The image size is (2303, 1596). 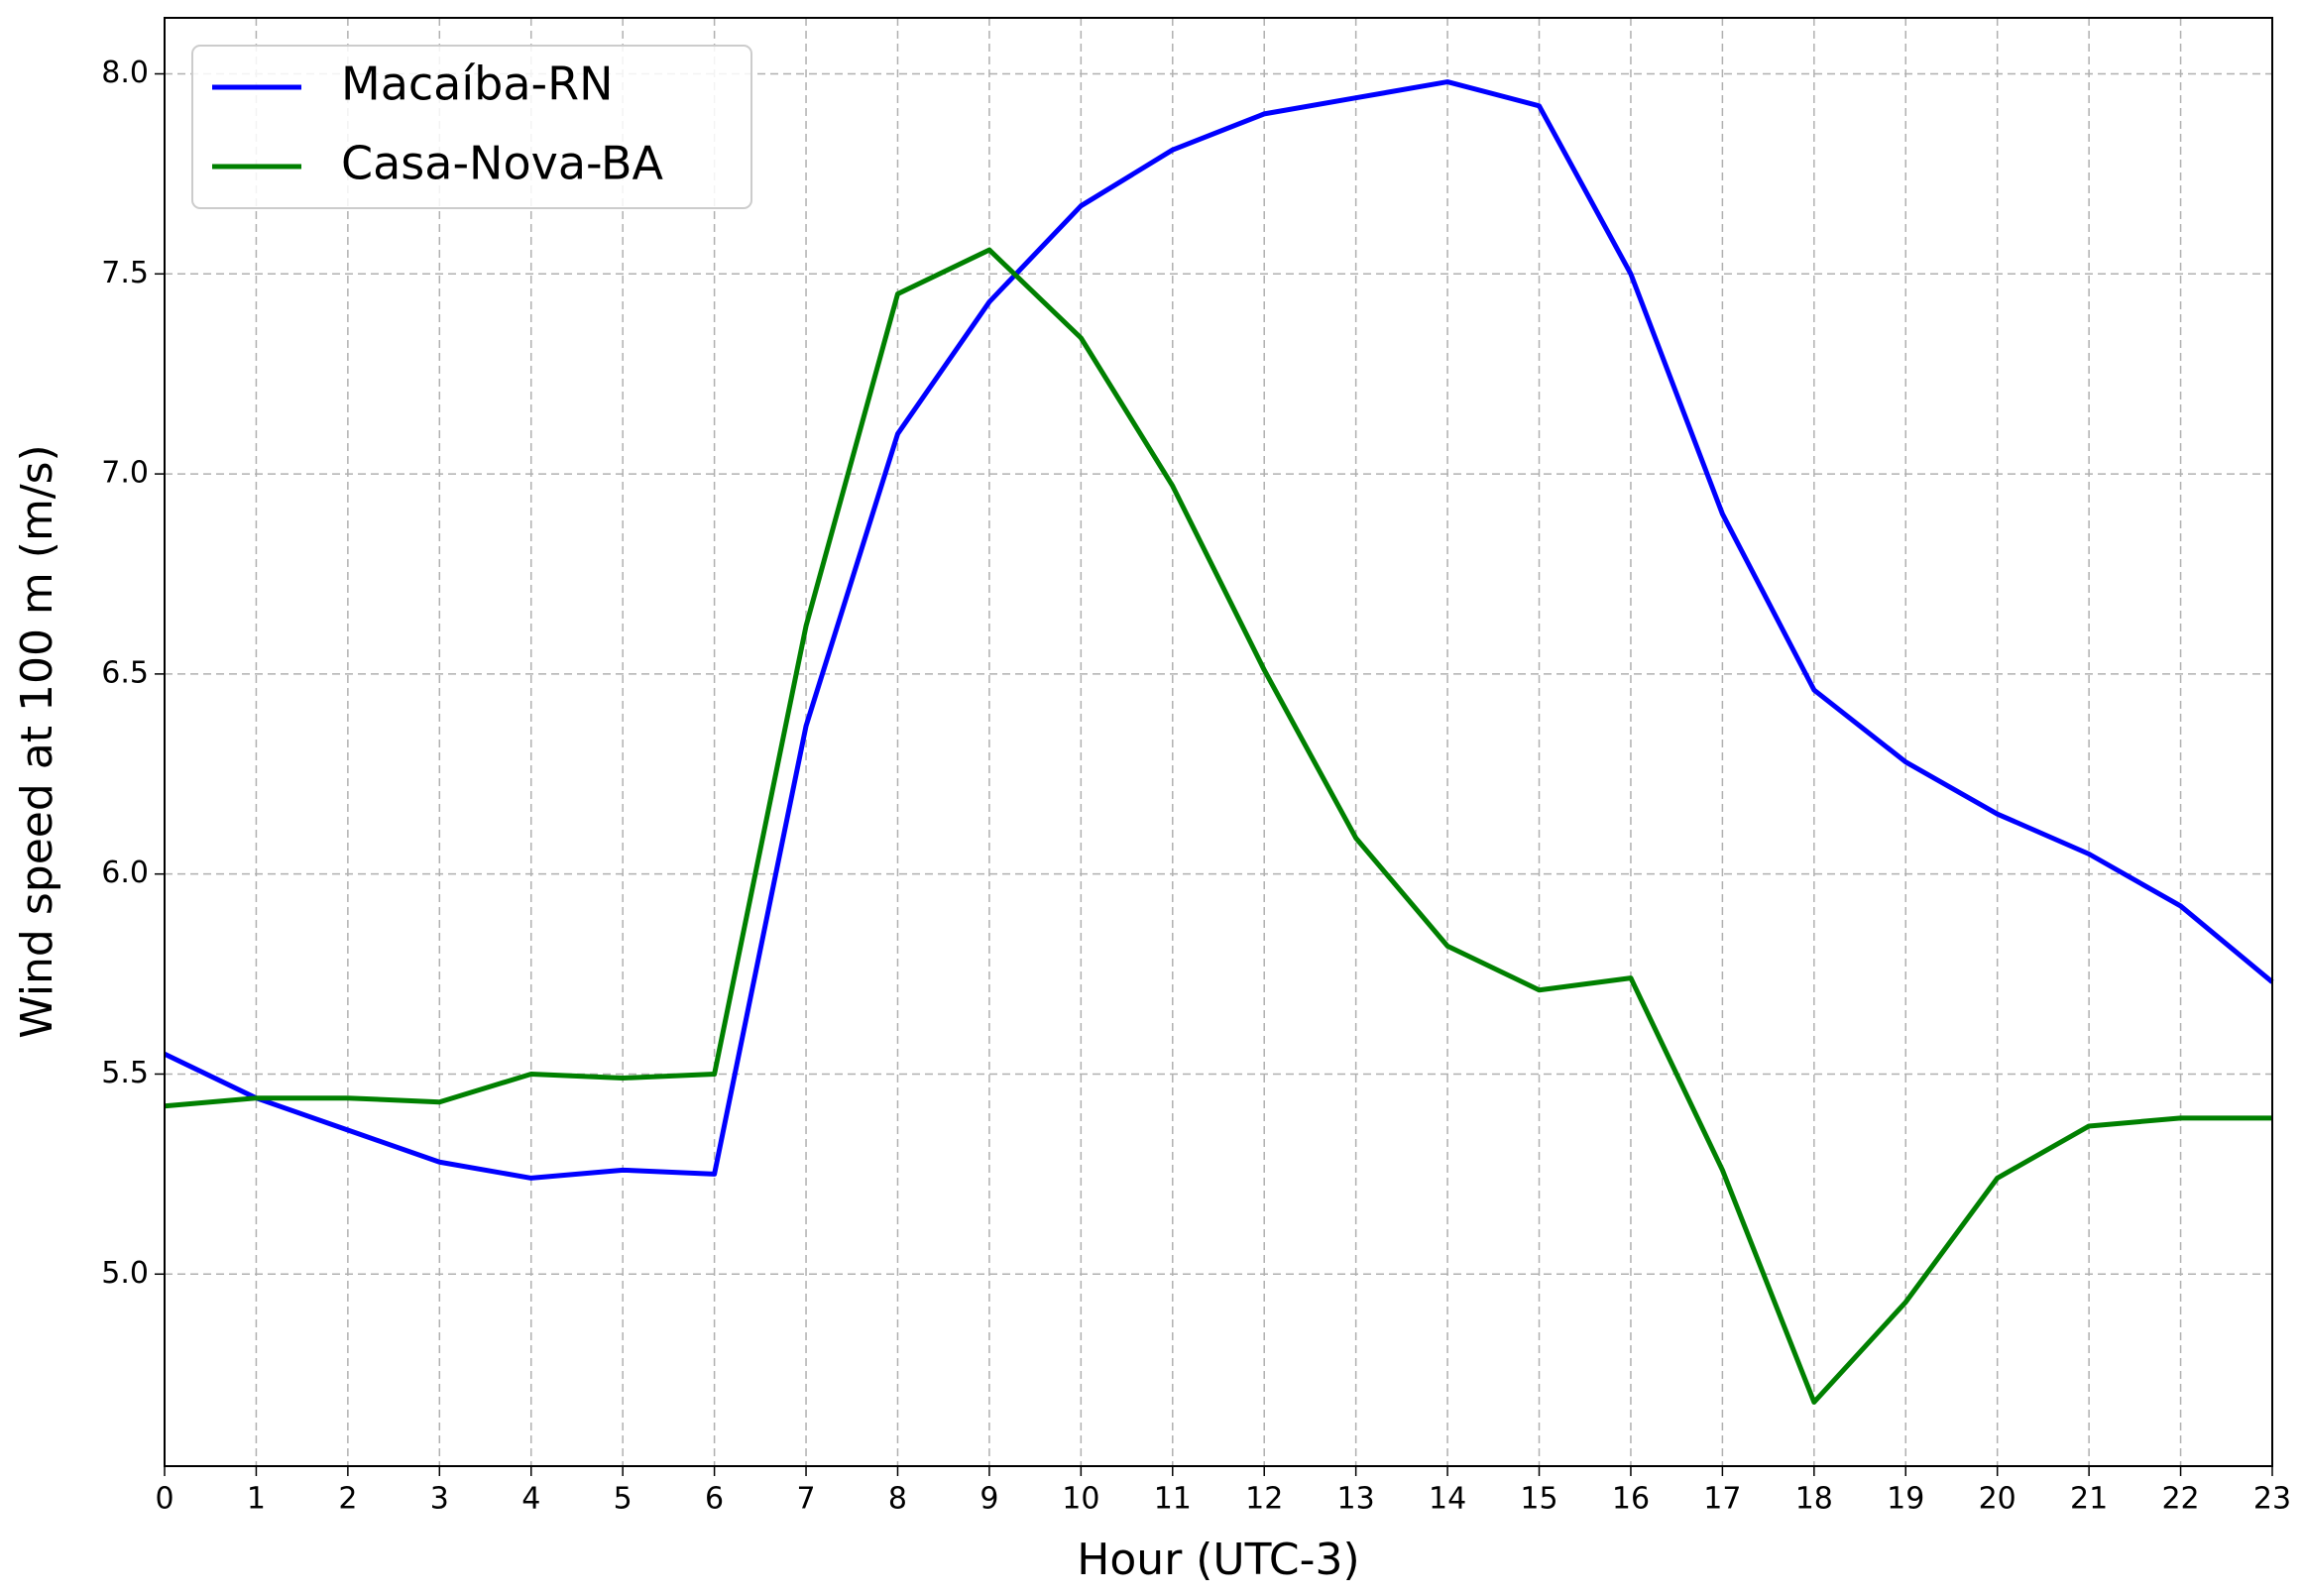 What do you see at coordinates (1218, 1560) in the screenshot?
I see `x-axis-label: Hour (UTC-3)` at bounding box center [1218, 1560].